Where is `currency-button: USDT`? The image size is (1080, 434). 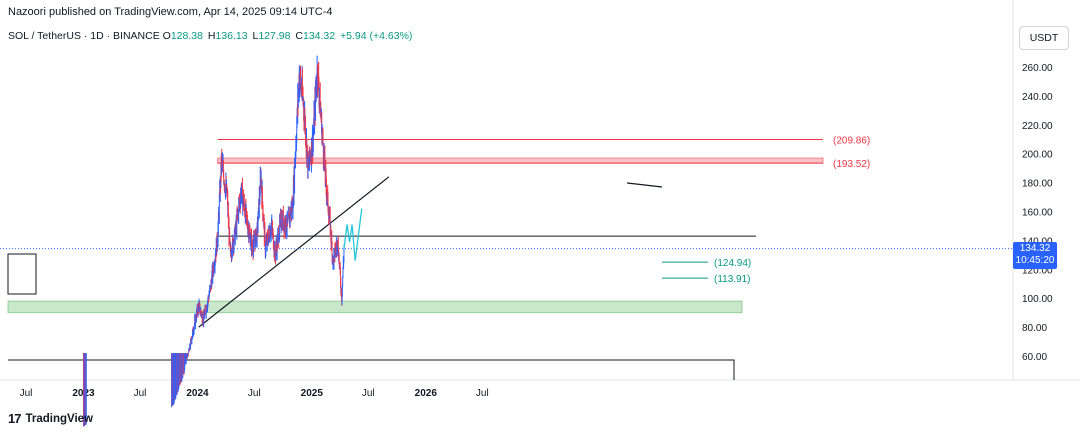
currency-button: USDT is located at coordinates (1044, 38).